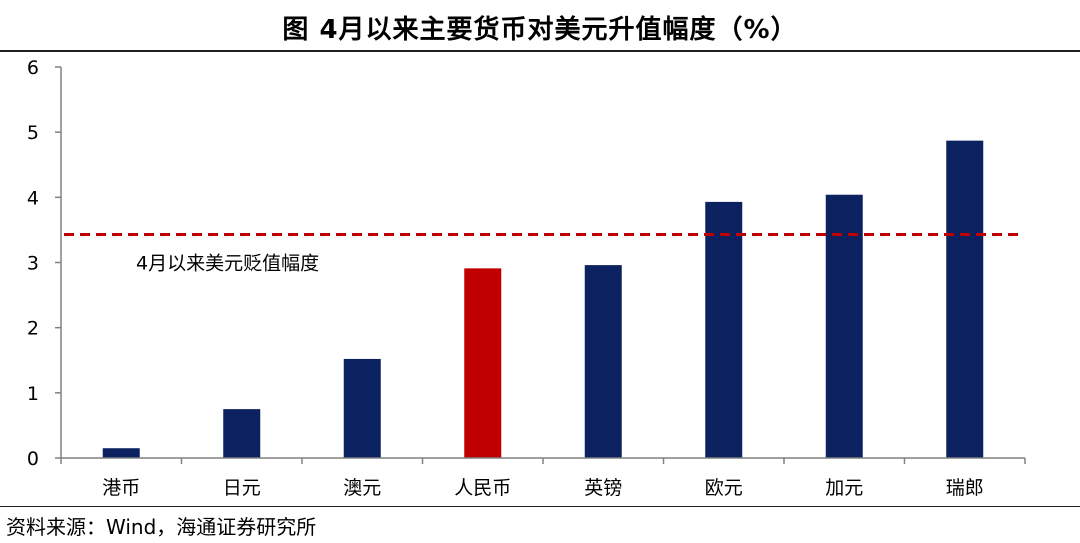  I want to click on x-tick-label: 英镑, so click(603, 488).